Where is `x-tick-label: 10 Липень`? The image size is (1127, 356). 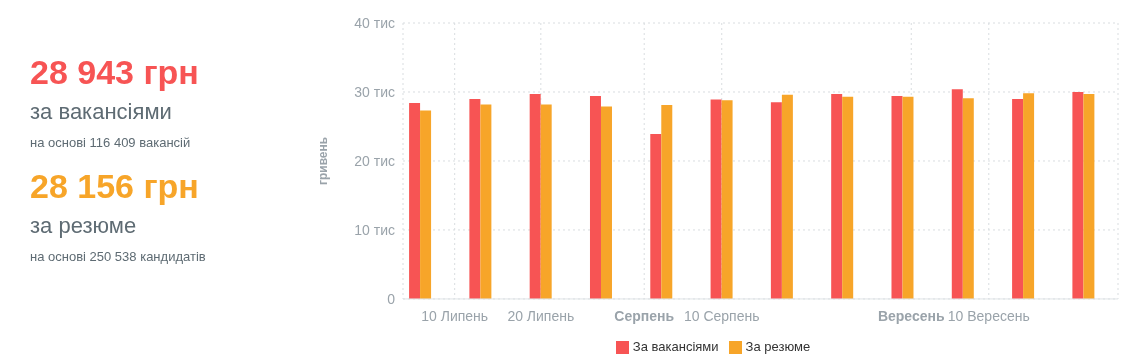
x-tick-label: 10 Липень is located at coordinates (455, 315).